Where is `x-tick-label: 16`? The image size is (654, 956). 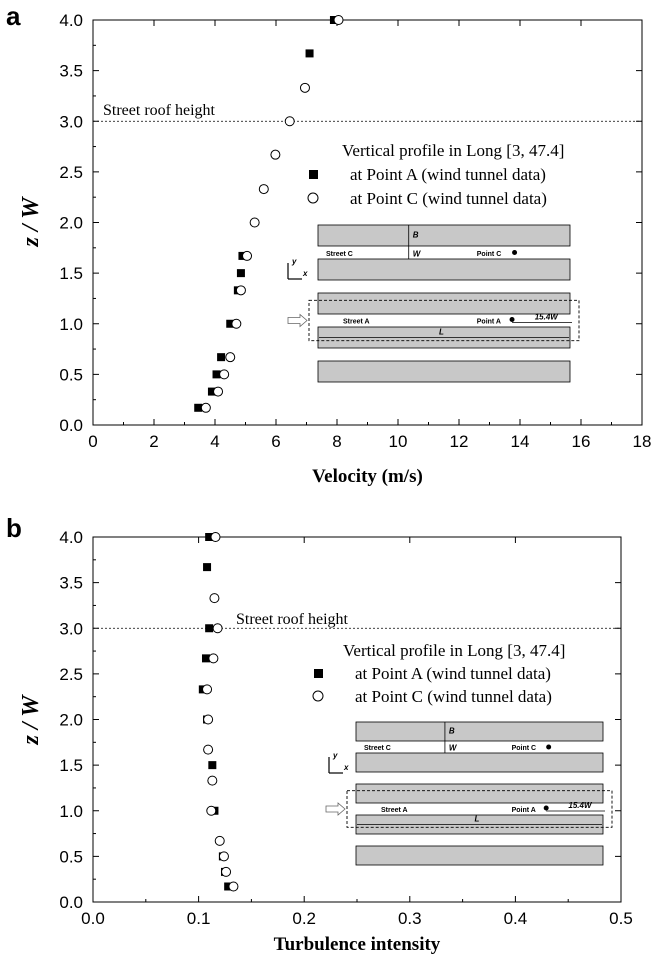 x-tick-label: 16 is located at coordinates (581, 441).